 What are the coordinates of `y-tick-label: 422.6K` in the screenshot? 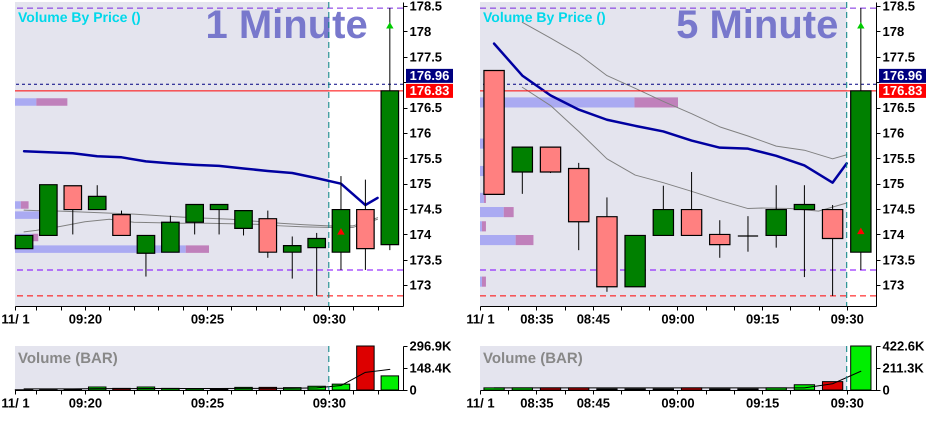 It's located at (904, 346).